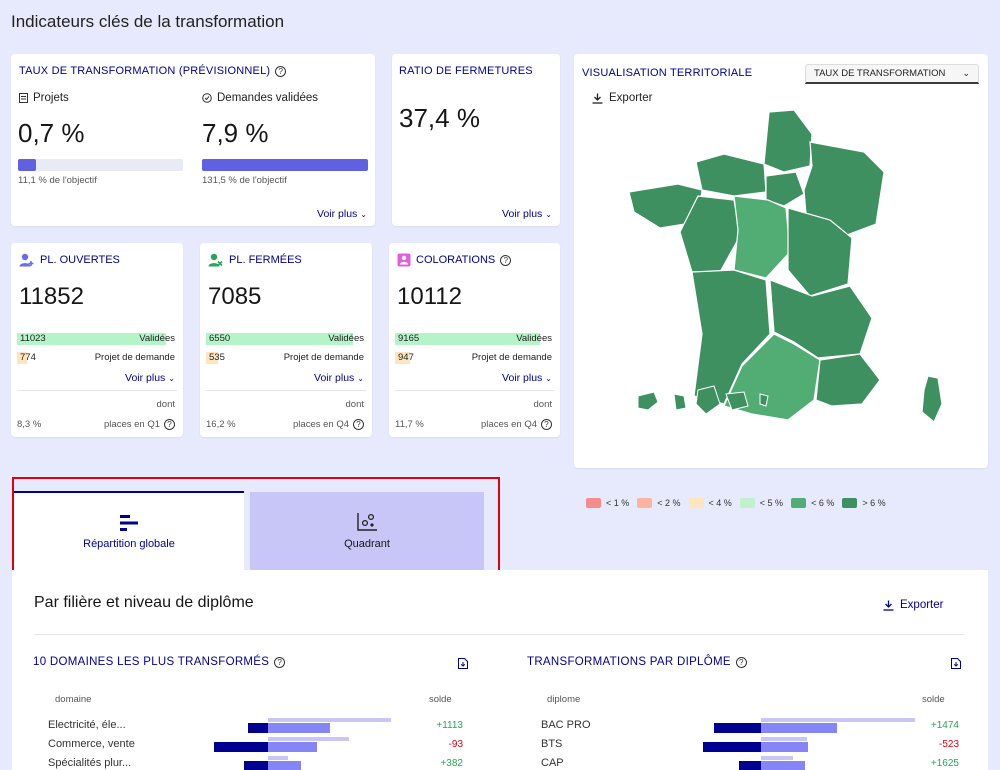  I want to click on taux-title: TAUX DE TRANSFORMATION (PRÉVISIONNEL), so click(145, 71).